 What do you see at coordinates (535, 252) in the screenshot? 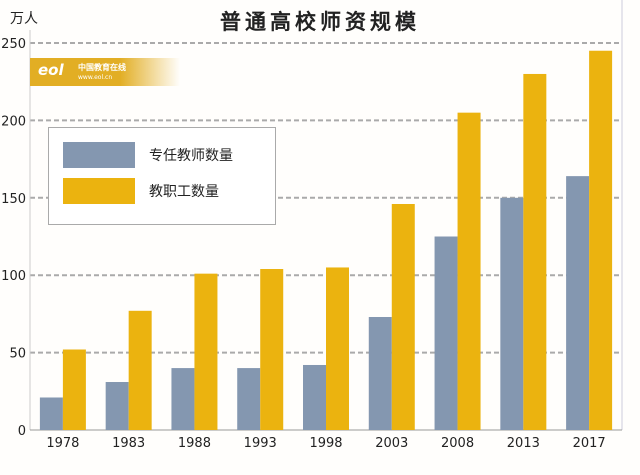
I see `bar-staff-2013` at bounding box center [535, 252].